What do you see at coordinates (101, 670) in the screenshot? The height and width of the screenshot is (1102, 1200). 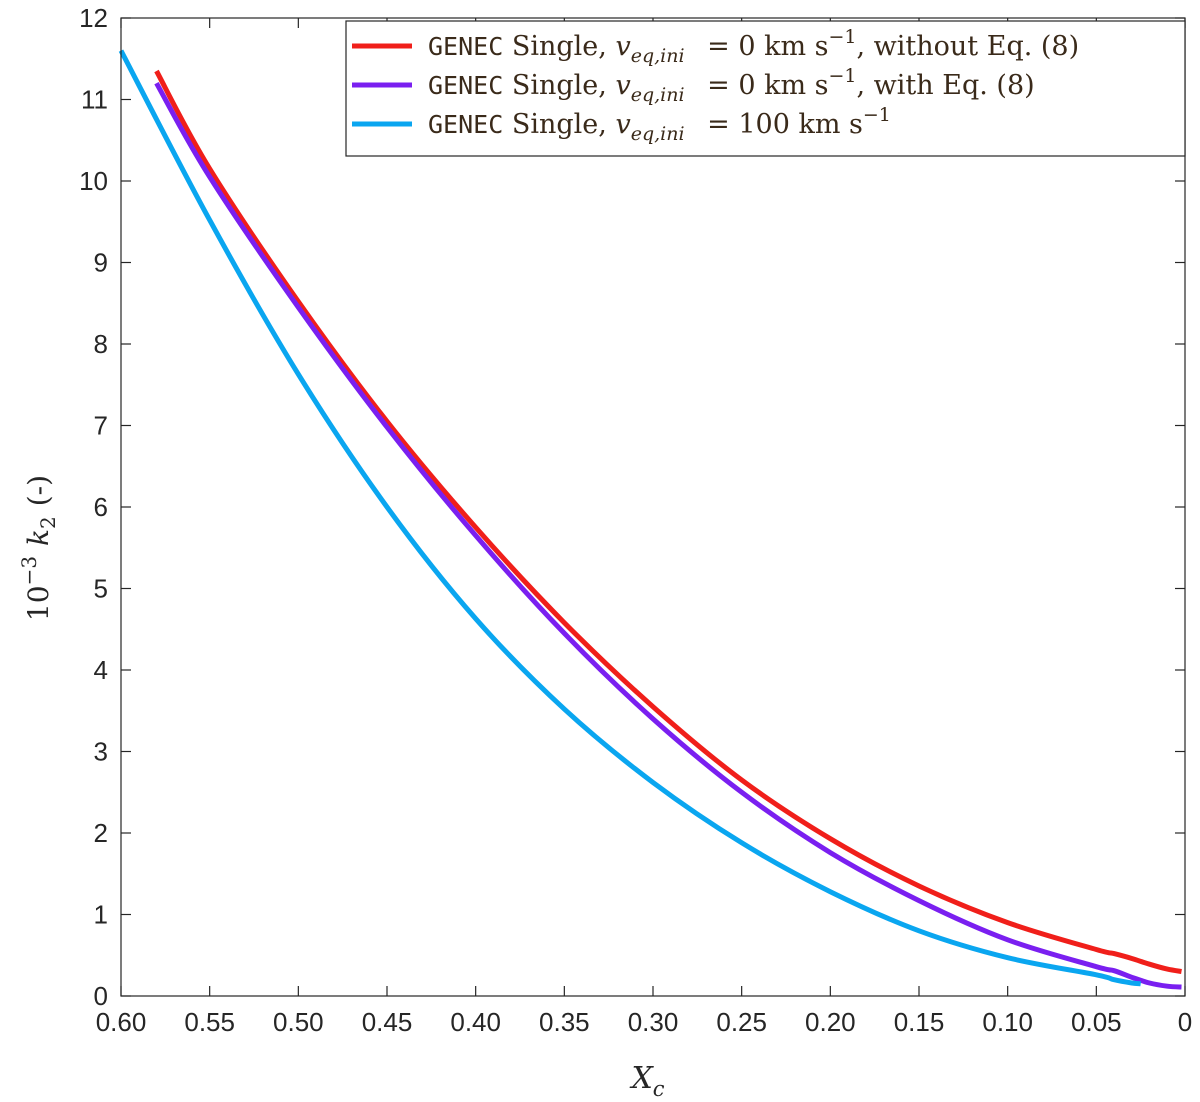 I see `y-tick-label: 4` at bounding box center [101, 670].